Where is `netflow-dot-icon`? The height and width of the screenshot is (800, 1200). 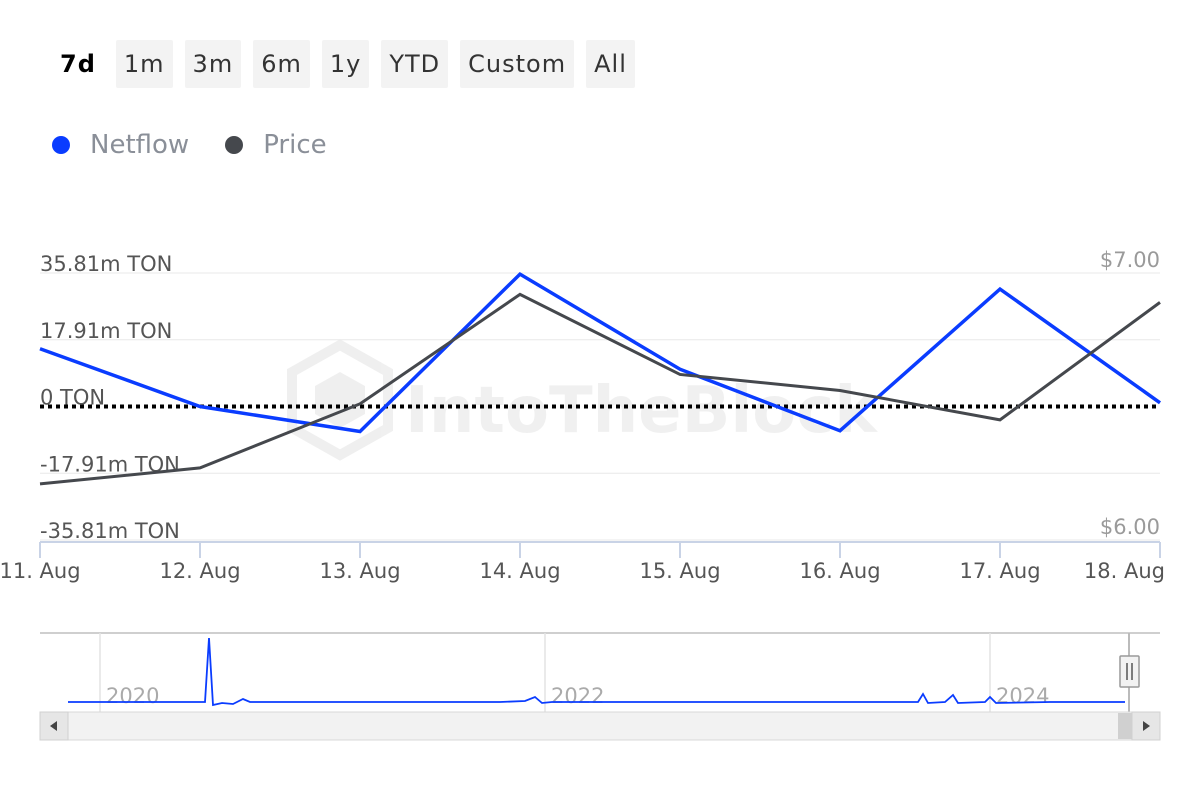
netflow-dot-icon is located at coordinates (61, 145).